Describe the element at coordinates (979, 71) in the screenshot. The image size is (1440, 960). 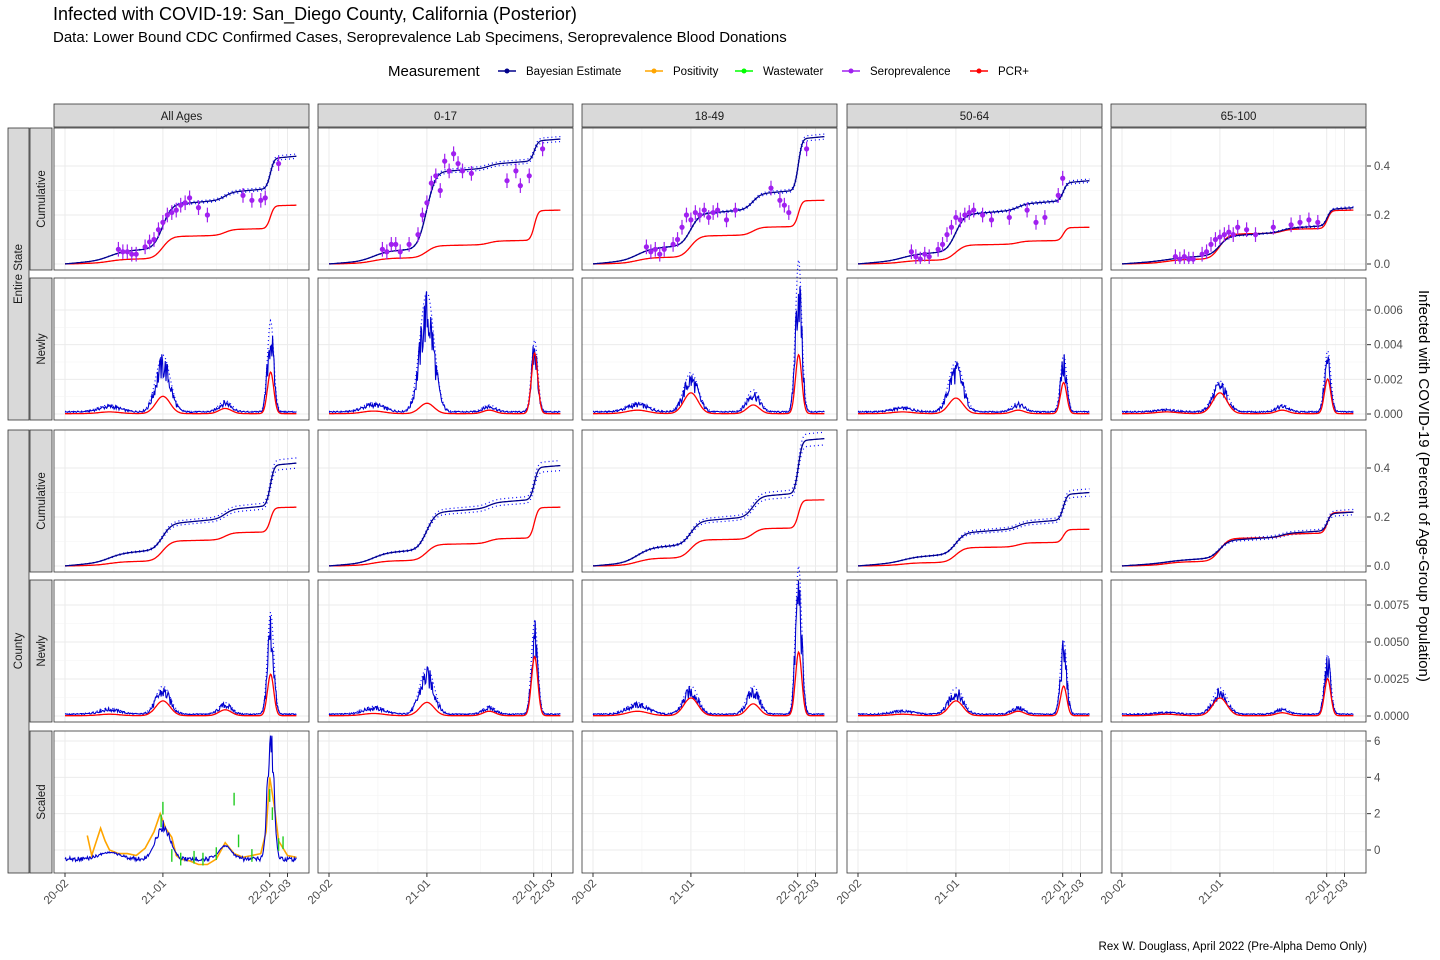
I see `legend-key-point` at that location.